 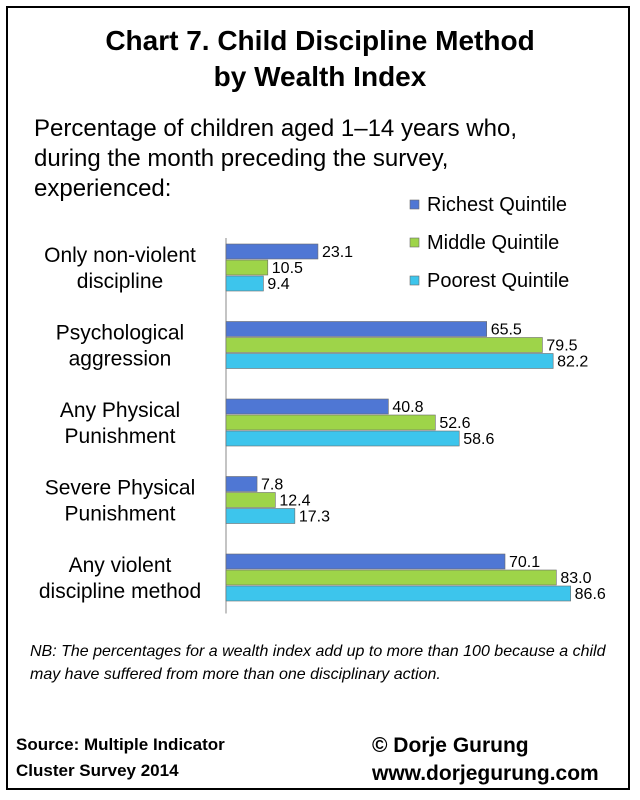 I want to click on data-label: 40.8, so click(x=407, y=407).